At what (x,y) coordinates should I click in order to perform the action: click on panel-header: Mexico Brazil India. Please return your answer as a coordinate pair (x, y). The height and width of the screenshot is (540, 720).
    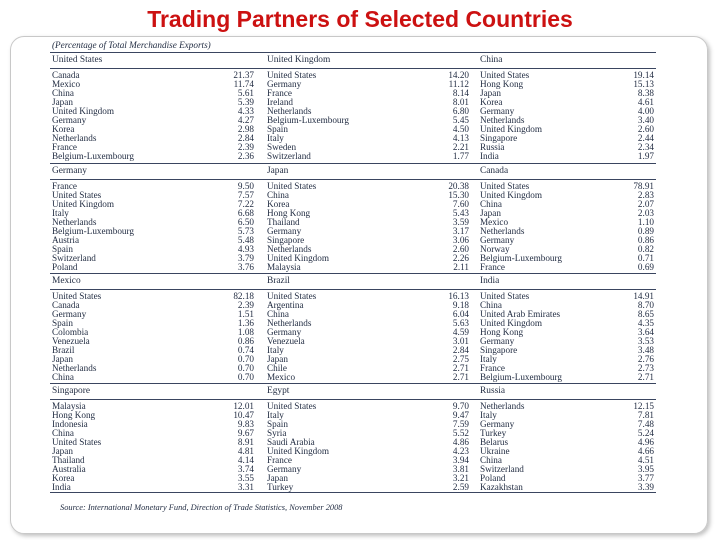
    Looking at the image, I should click on (353, 282).